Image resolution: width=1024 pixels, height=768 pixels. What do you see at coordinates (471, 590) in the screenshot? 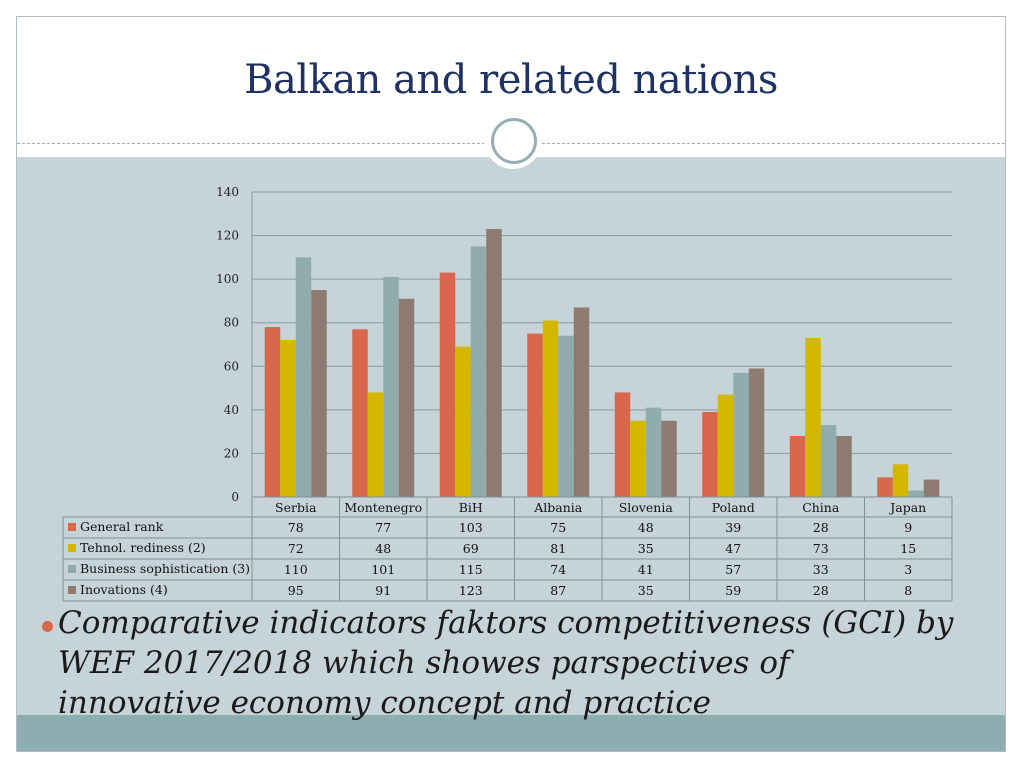
I see `data-label: 123` at bounding box center [471, 590].